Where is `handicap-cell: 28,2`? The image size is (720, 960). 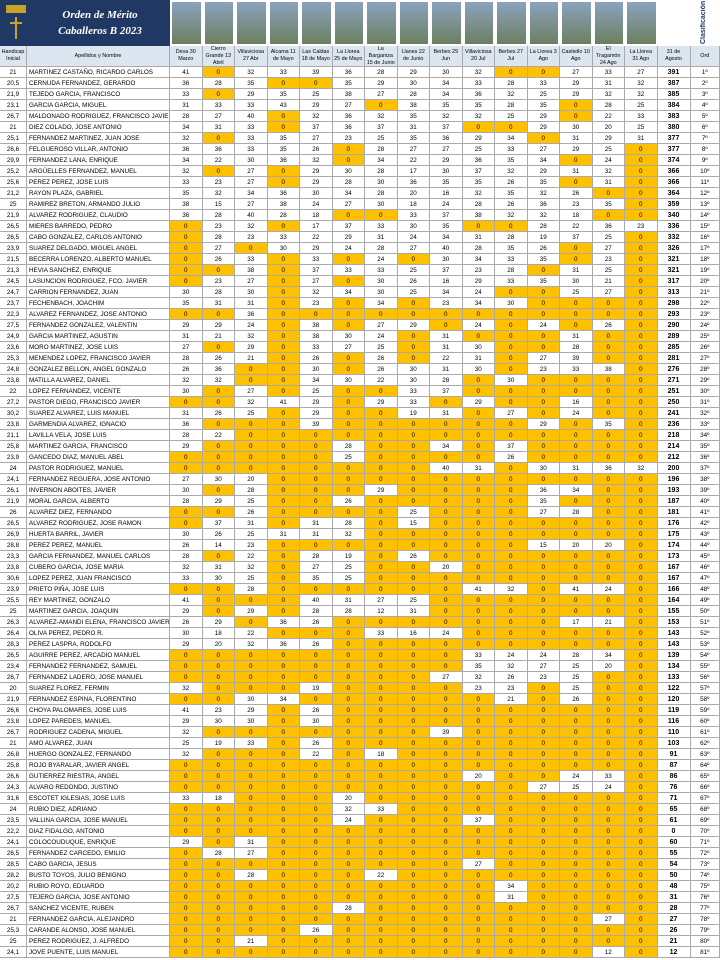
handicap-cell: 28,2 is located at coordinates (13, 875).